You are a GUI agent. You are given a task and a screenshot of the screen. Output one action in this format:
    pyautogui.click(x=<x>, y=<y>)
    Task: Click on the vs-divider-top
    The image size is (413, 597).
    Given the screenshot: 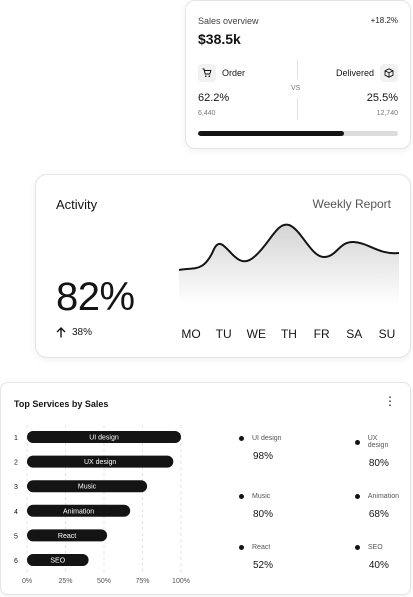 What is the action you would take?
    pyautogui.click(x=297, y=69)
    